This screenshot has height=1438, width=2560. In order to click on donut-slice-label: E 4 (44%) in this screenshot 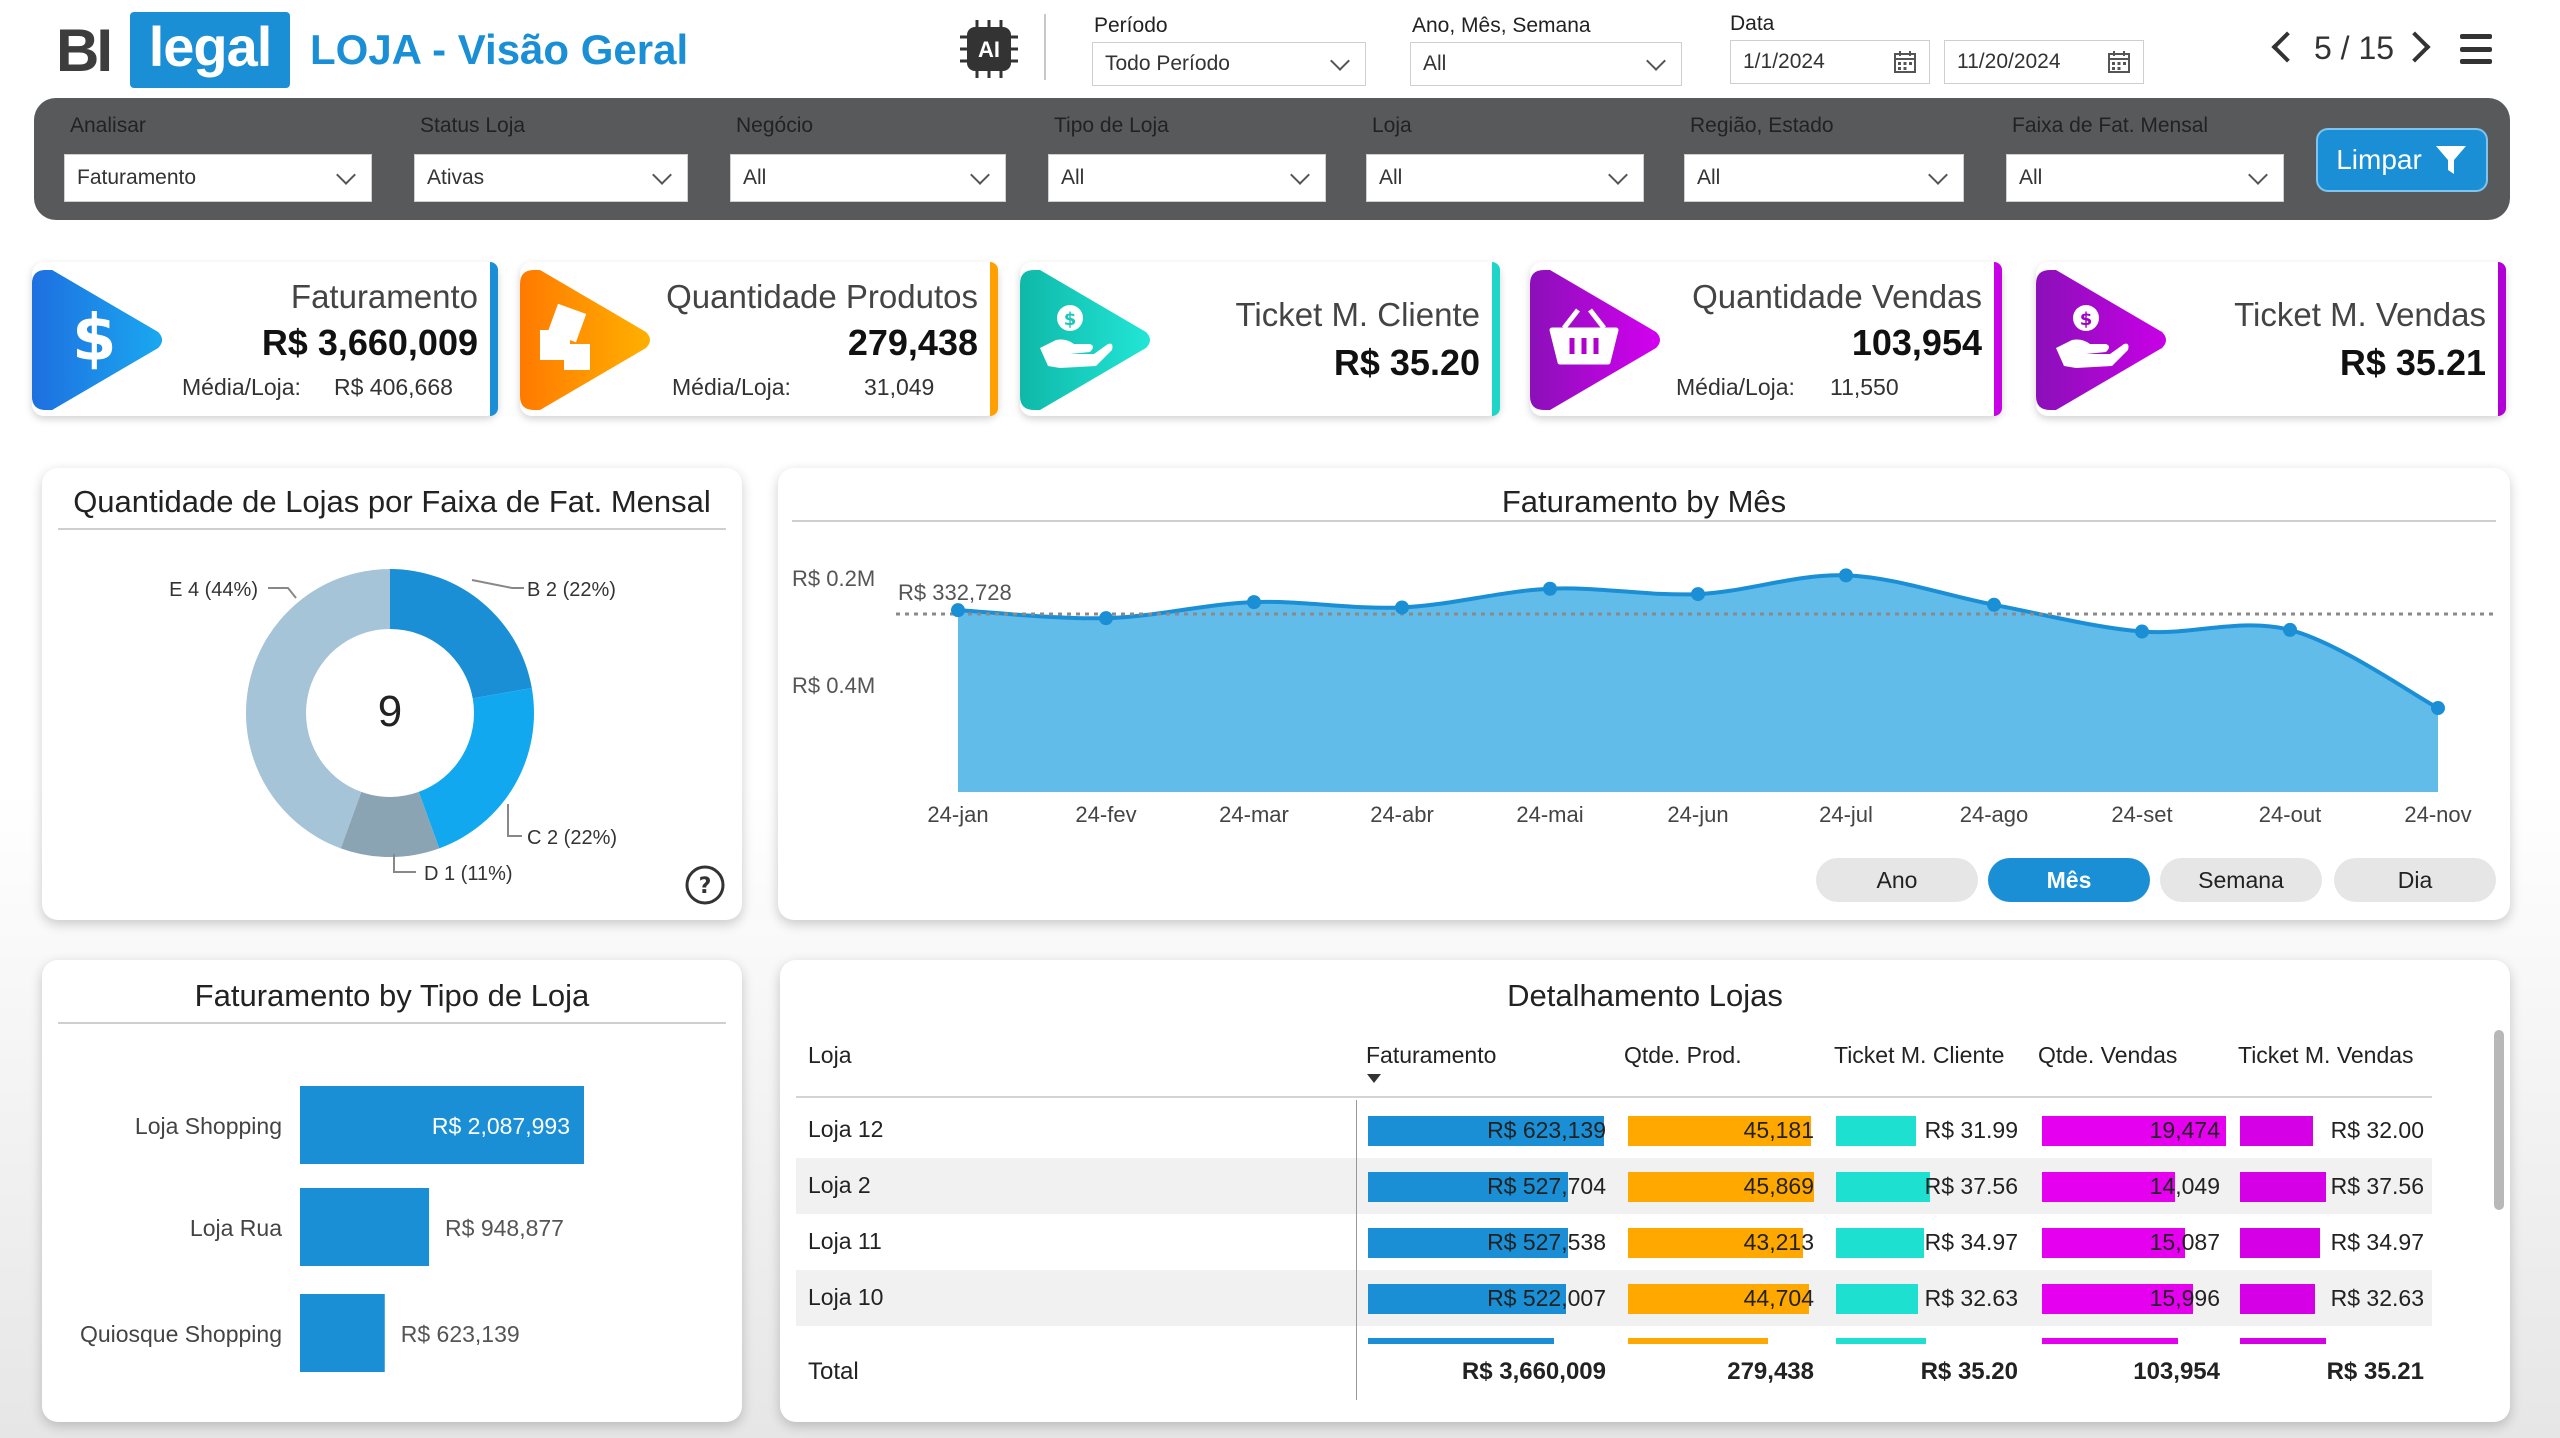, I will do `click(213, 590)`.